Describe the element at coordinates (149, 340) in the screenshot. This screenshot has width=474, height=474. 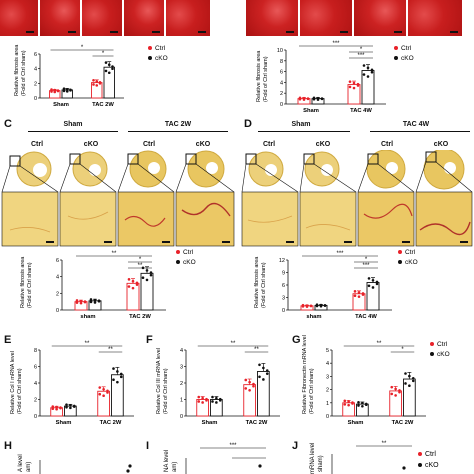
I see `panel-f-letter: F` at that location.